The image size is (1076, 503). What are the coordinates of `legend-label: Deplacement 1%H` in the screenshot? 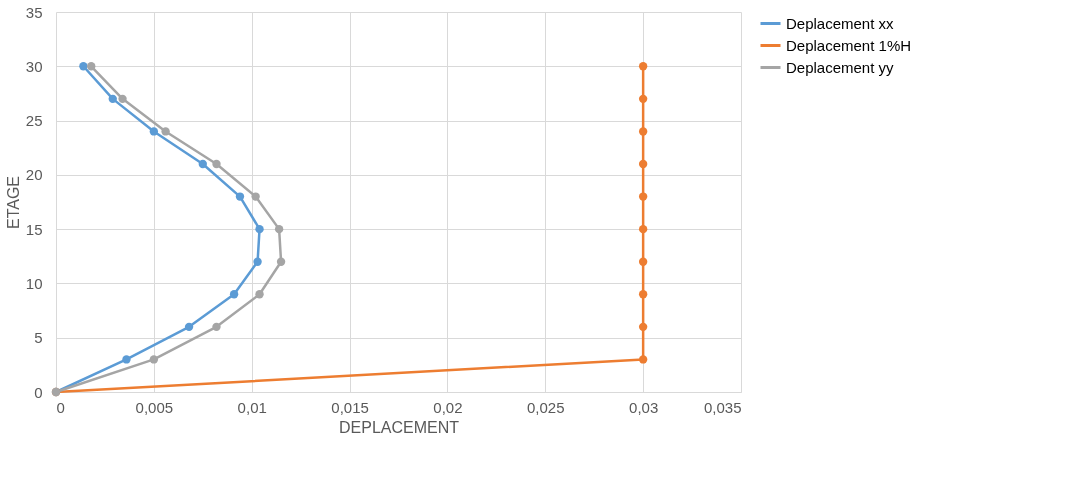 It's located at (849, 45).